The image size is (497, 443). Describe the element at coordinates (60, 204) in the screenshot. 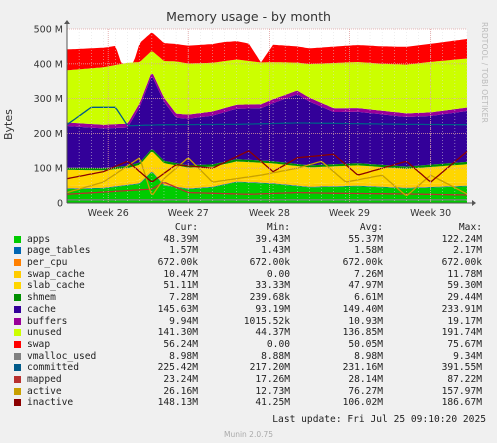

I see `y-tick-label: 0` at that location.